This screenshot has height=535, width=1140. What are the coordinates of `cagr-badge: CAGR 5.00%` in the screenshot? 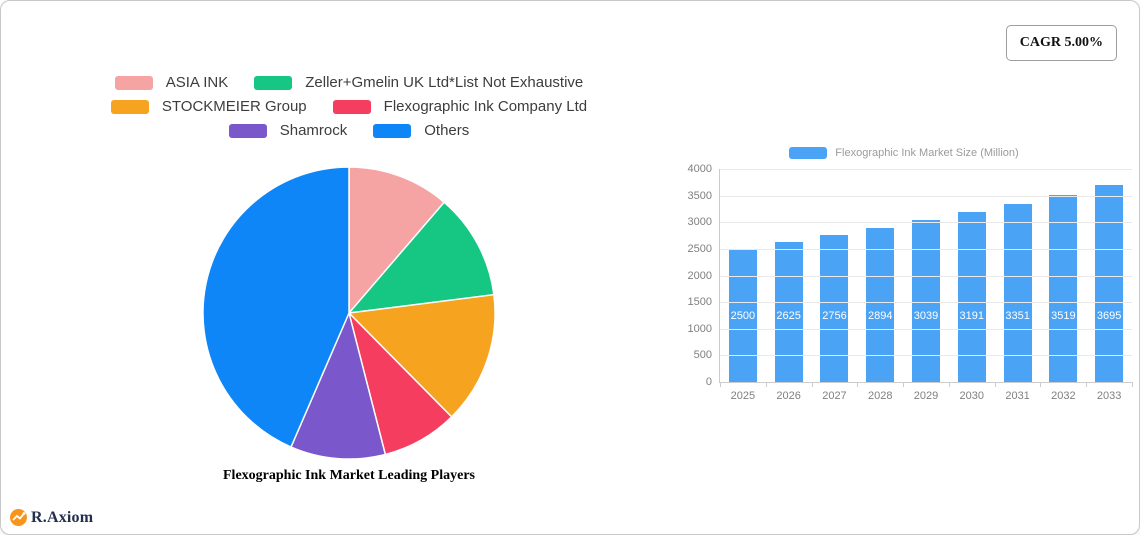 It's located at (1061, 43).